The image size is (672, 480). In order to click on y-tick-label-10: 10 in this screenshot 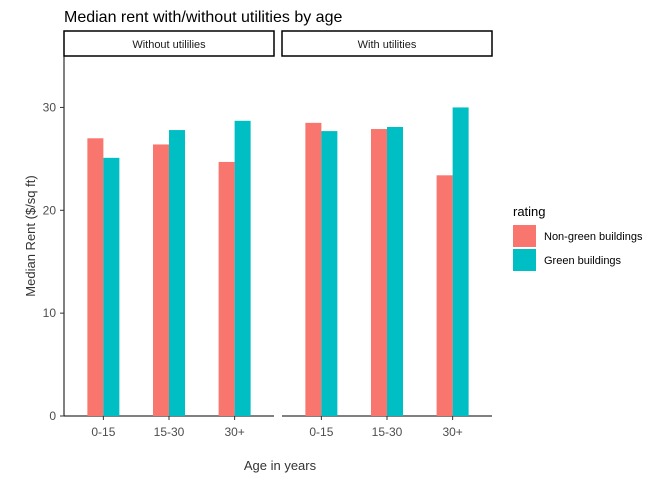, I will do `click(50, 313)`.